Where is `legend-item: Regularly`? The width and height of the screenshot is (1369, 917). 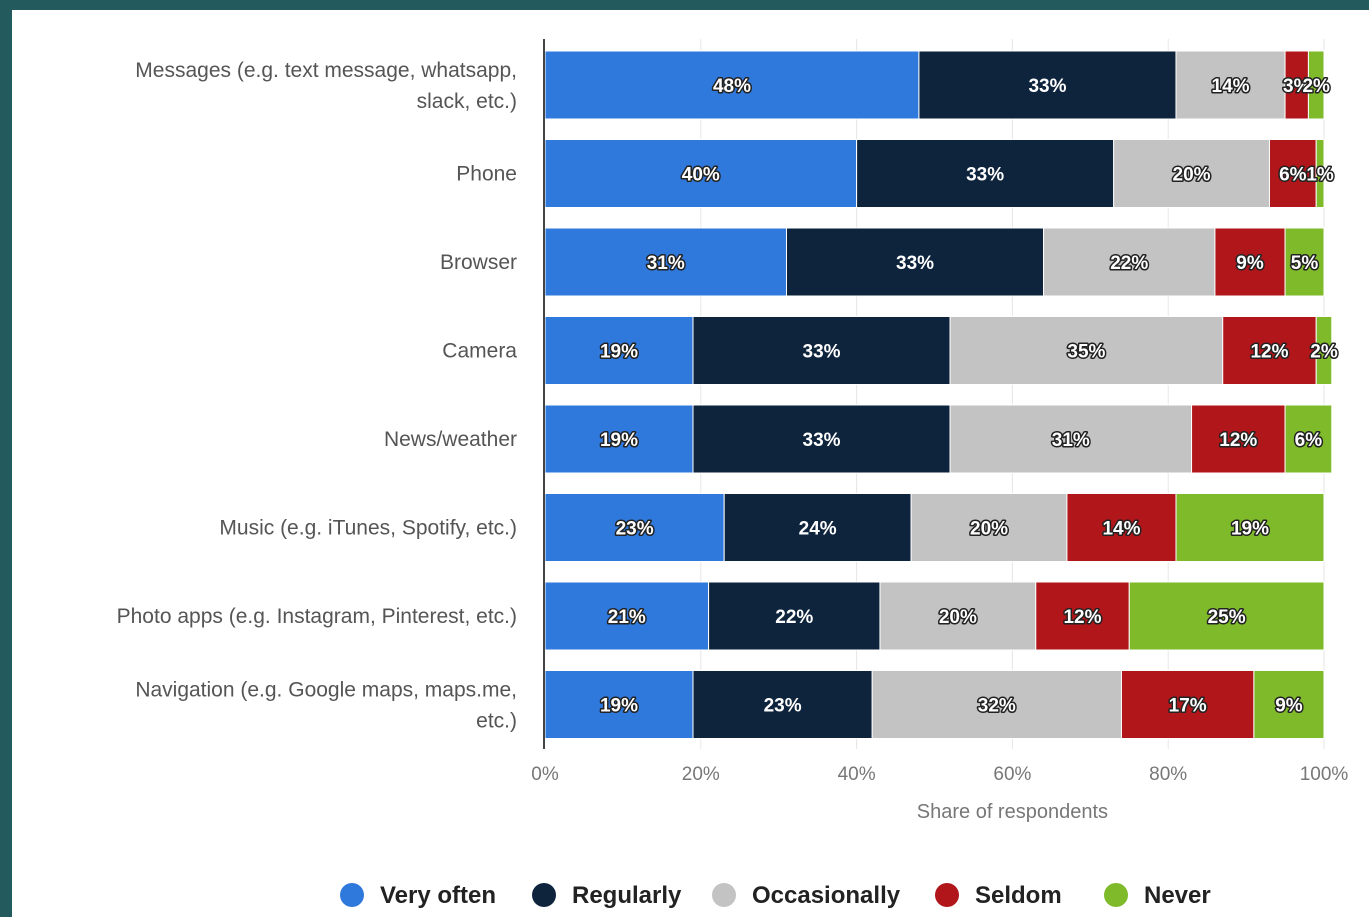
legend-item: Regularly is located at coordinates (627, 895).